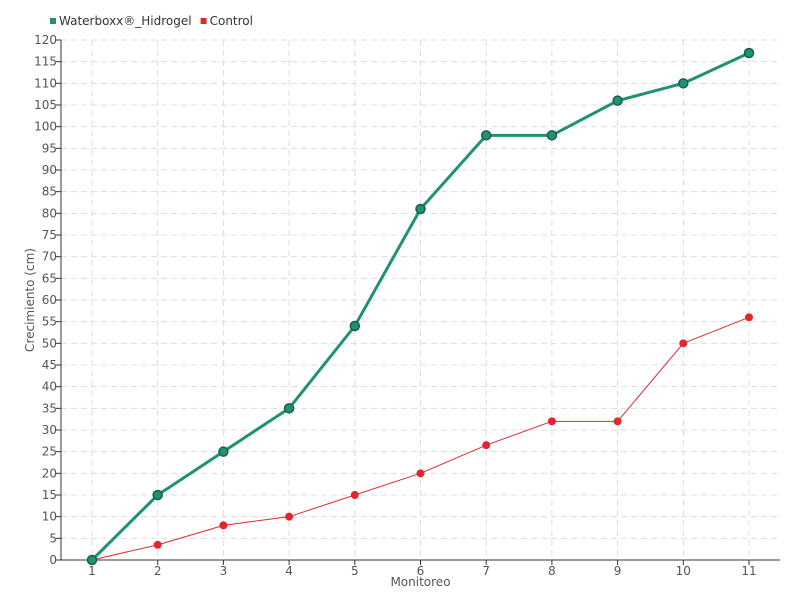 This screenshot has height=600, width=800. Describe the element at coordinates (748, 571) in the screenshot. I see `x-tick-label: 11` at that location.